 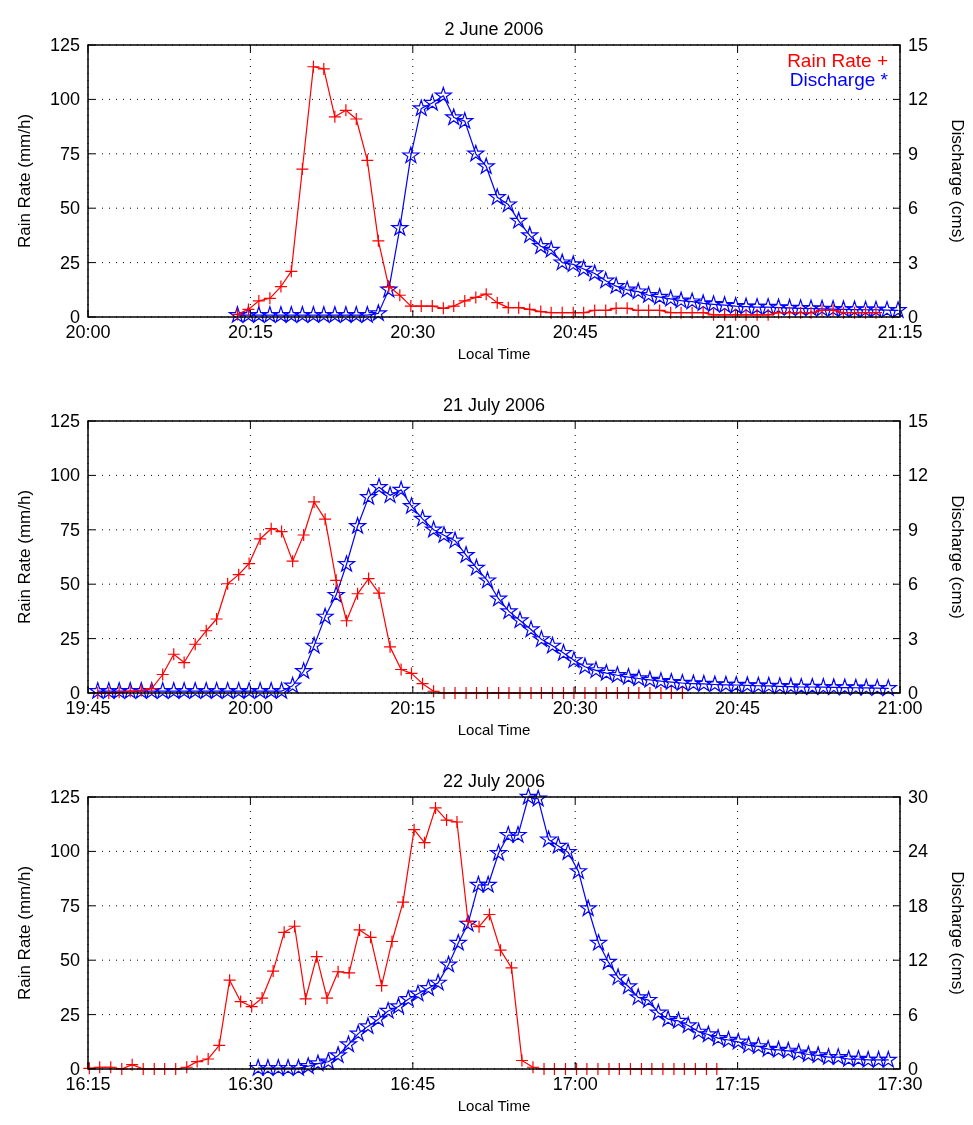 I want to click on chart-title: 22 July 2006, so click(x=494, y=781).